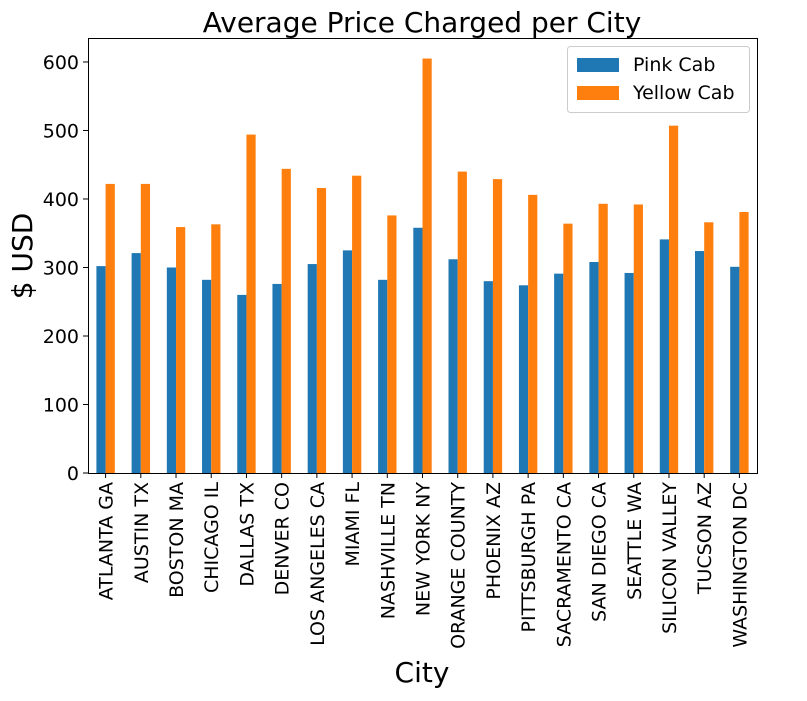 This screenshot has width=807, height=701. What do you see at coordinates (61, 337) in the screenshot?
I see `y-tick-label: 200` at bounding box center [61, 337].